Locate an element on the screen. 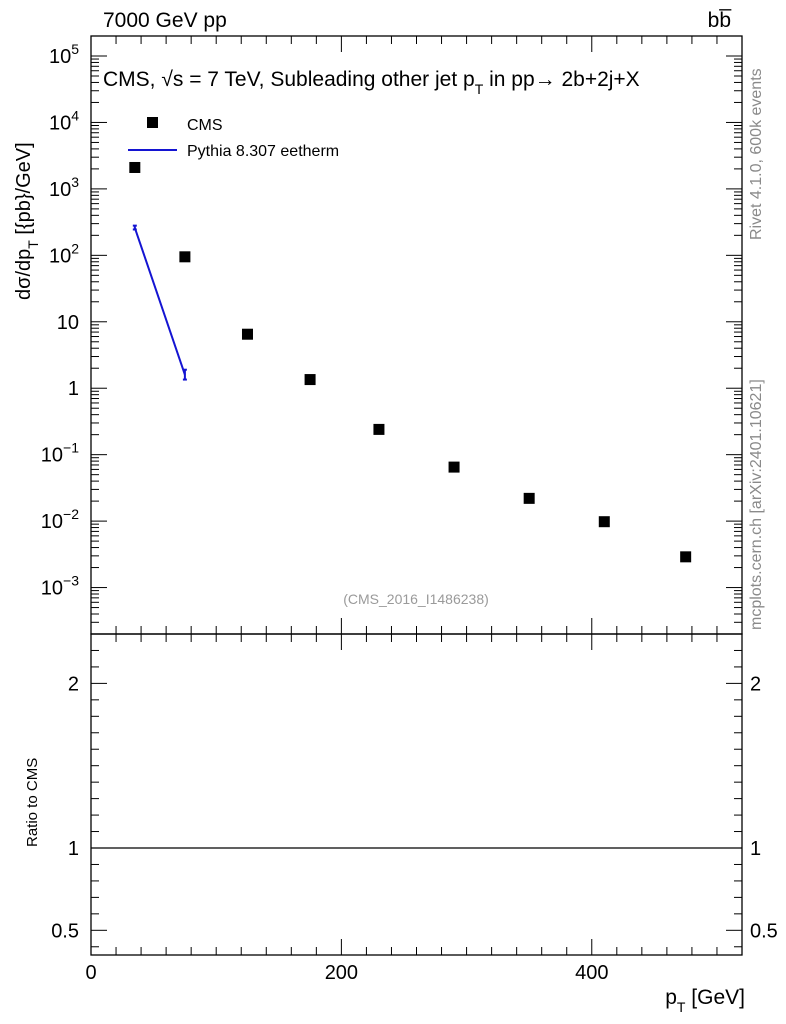  y-tick-label: 10⁴ is located at coordinates (64, 120).